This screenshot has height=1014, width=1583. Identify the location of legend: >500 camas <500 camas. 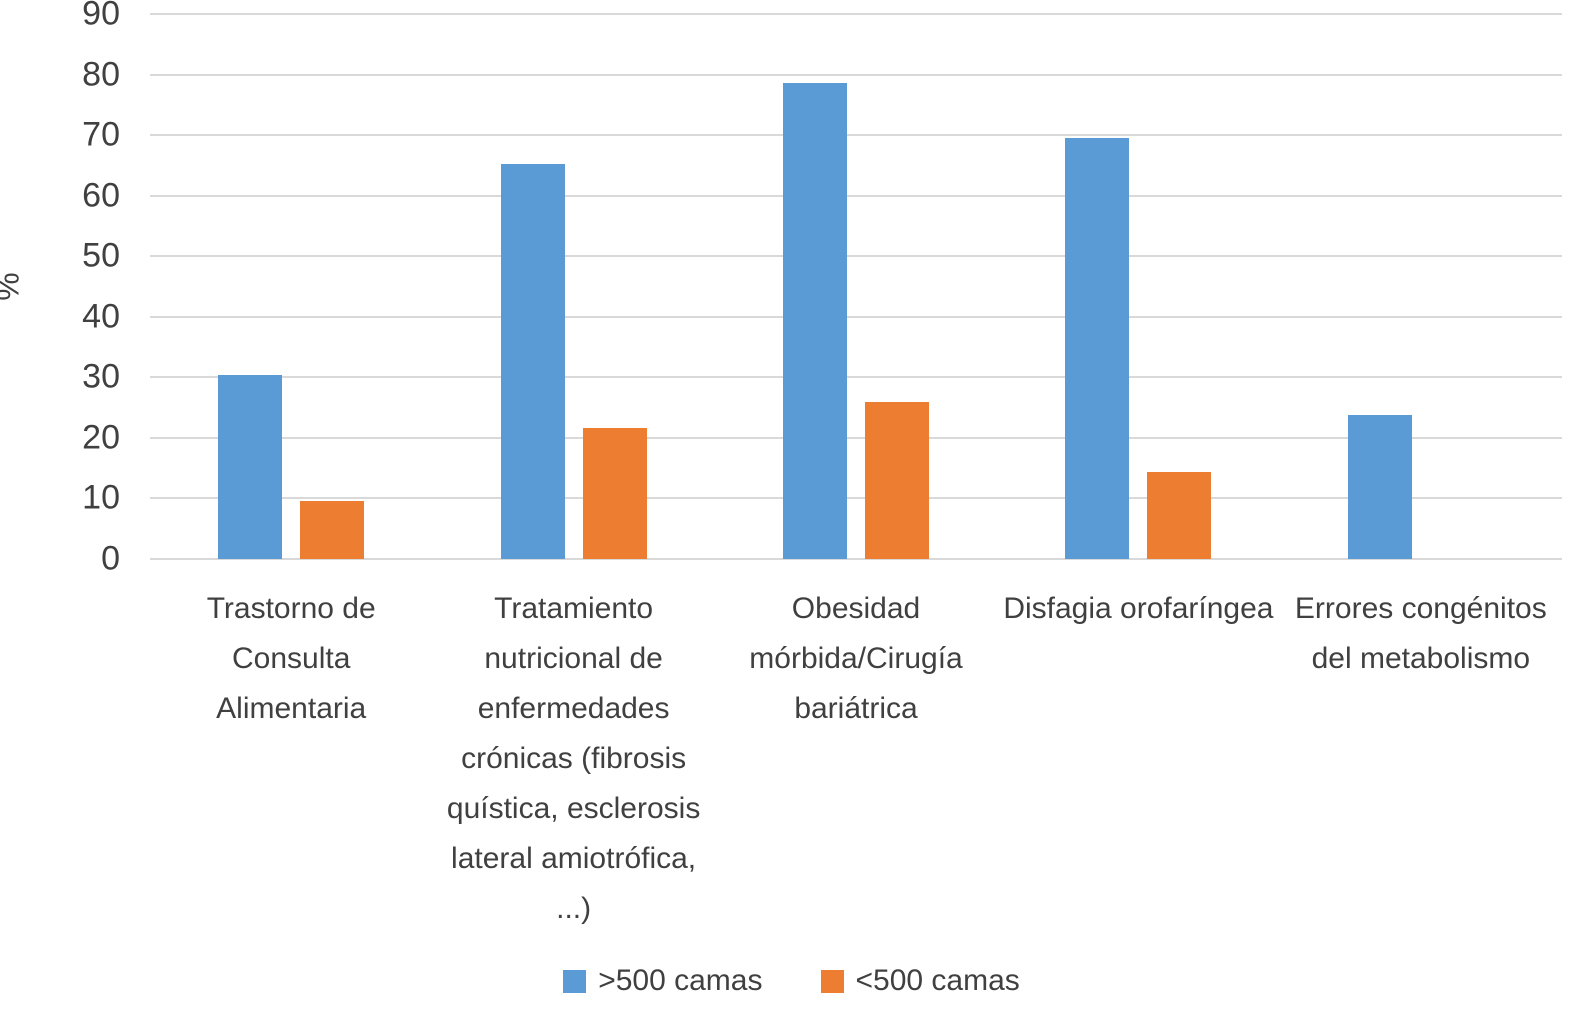
(791, 981).